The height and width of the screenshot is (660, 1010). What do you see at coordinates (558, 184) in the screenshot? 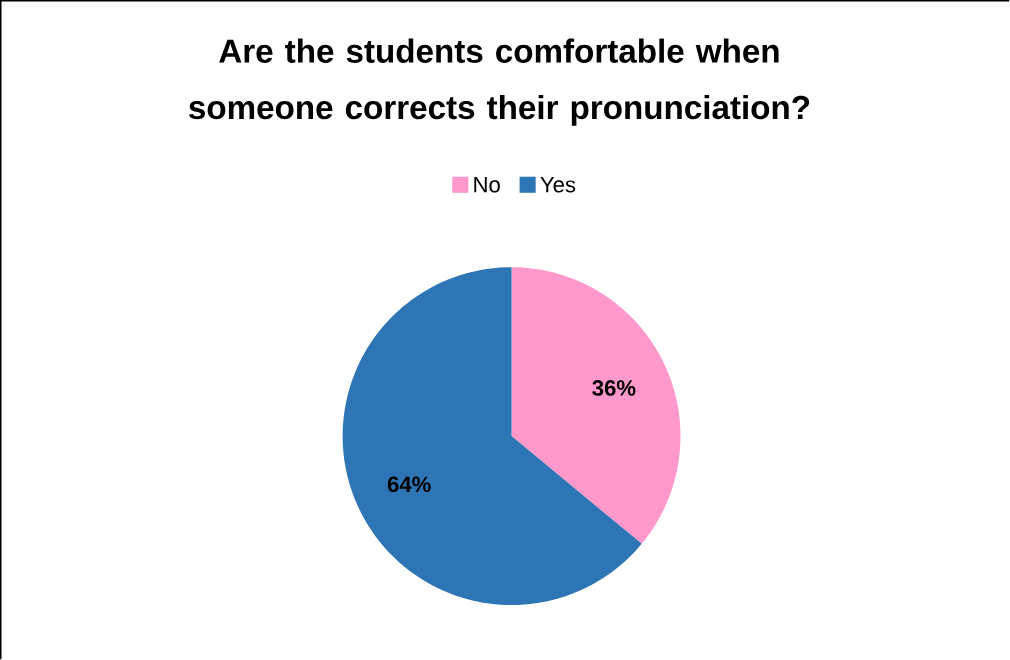
I see `legend-label: Yes` at bounding box center [558, 184].